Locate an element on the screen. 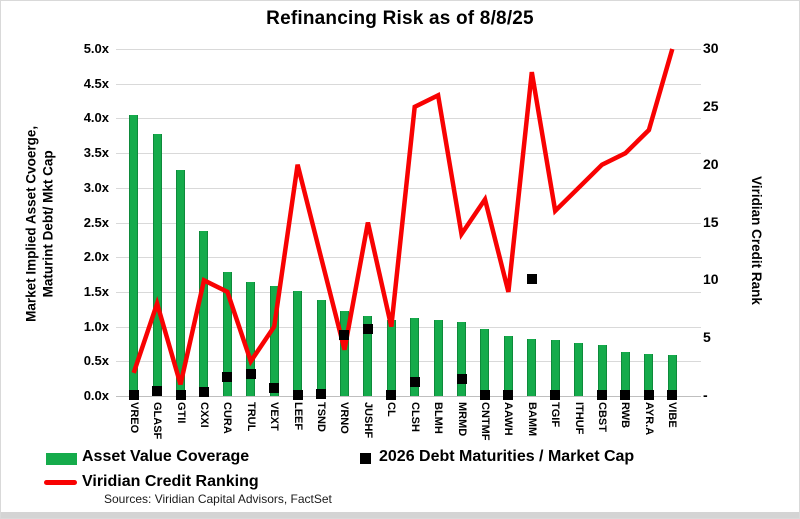 This screenshot has height=519, width=800. bar-TGIF is located at coordinates (555, 368).